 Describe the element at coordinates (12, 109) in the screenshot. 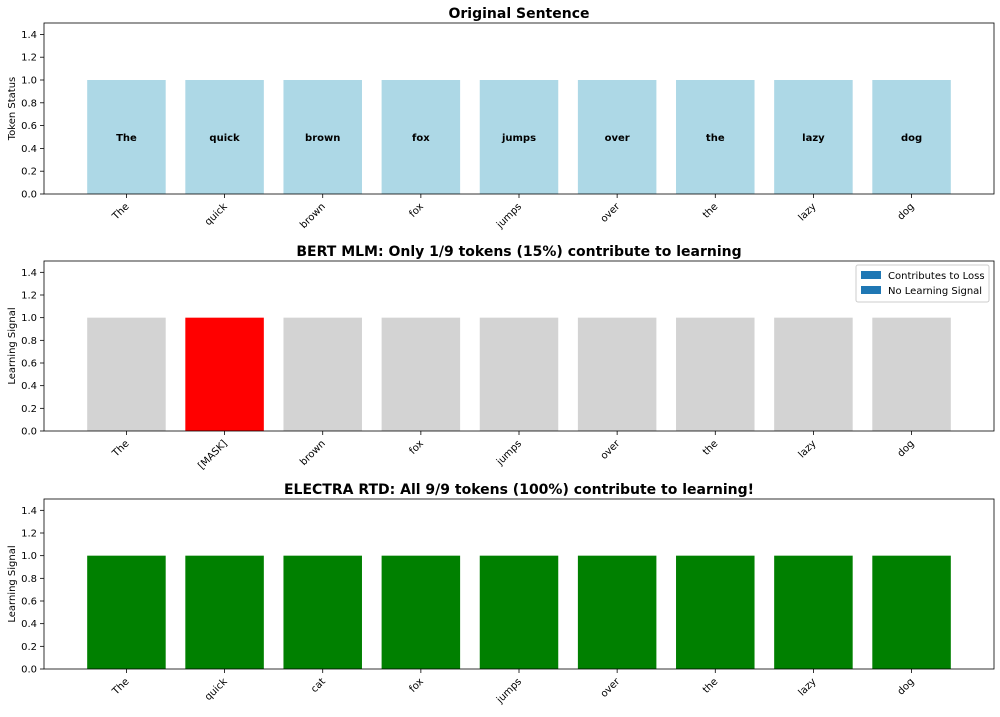

I see `y-axis-label: Token Status` at that location.